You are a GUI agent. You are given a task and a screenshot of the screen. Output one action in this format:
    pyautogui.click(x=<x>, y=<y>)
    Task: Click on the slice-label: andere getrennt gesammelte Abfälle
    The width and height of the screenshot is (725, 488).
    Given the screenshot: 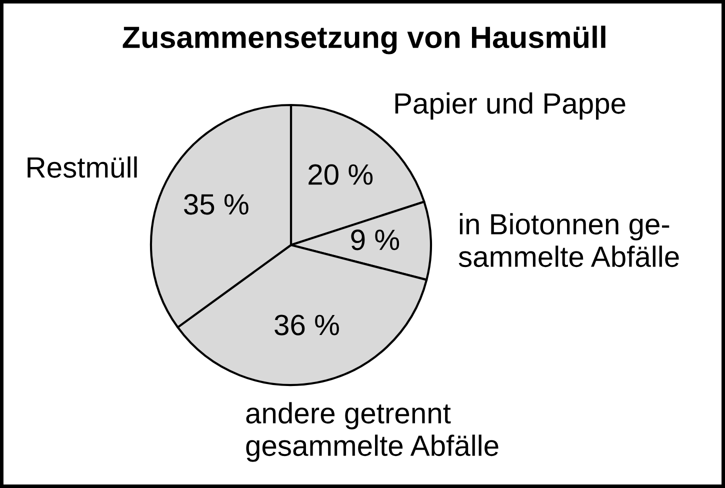 What is the action you would take?
    pyautogui.click(x=372, y=432)
    